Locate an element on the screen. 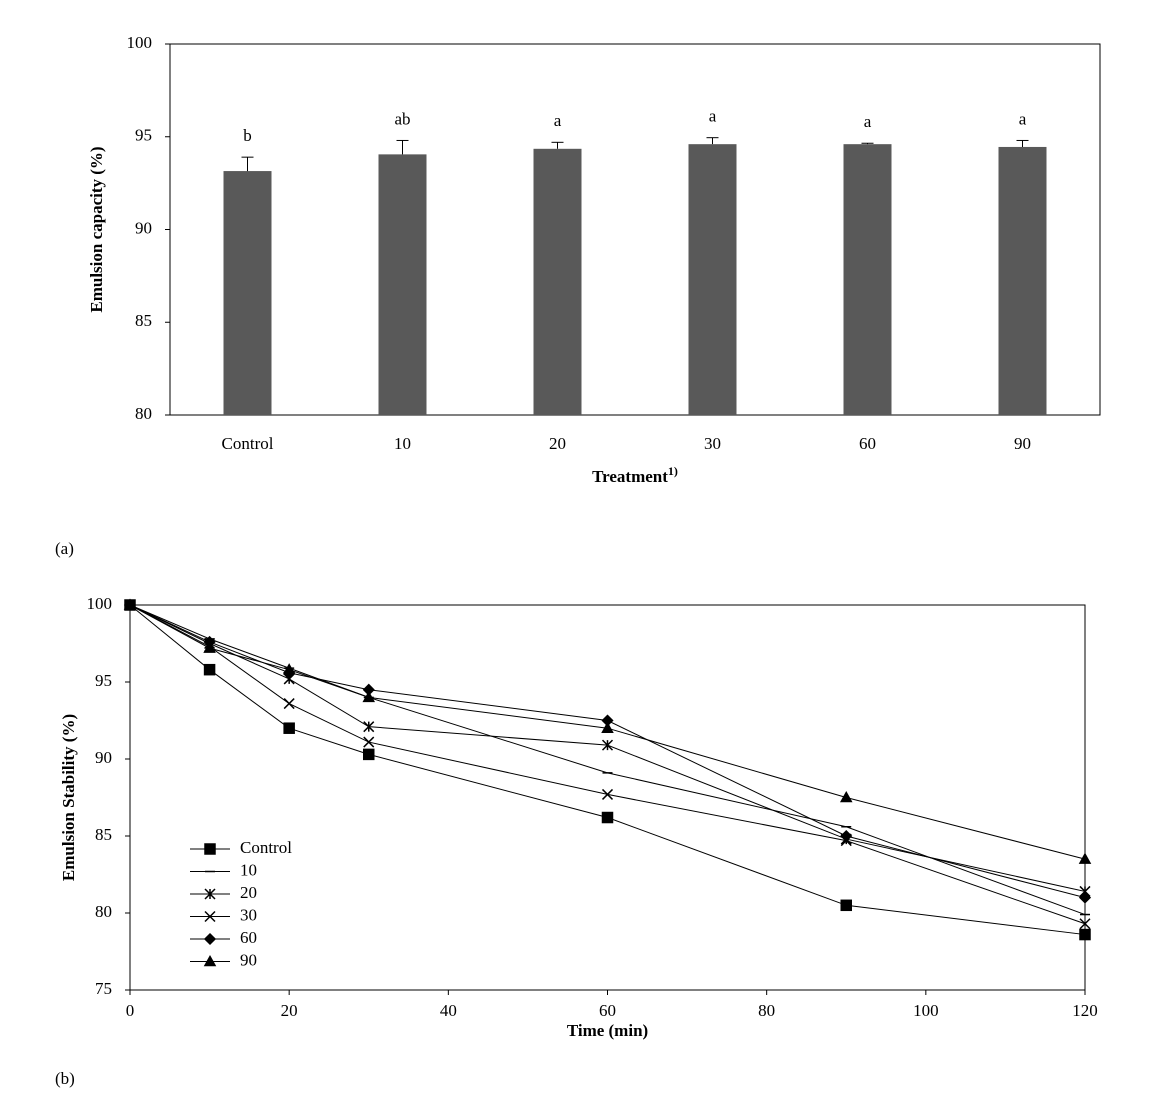 The width and height of the screenshot is (1153, 1101). x-tick-label: 10 is located at coordinates (402, 443).